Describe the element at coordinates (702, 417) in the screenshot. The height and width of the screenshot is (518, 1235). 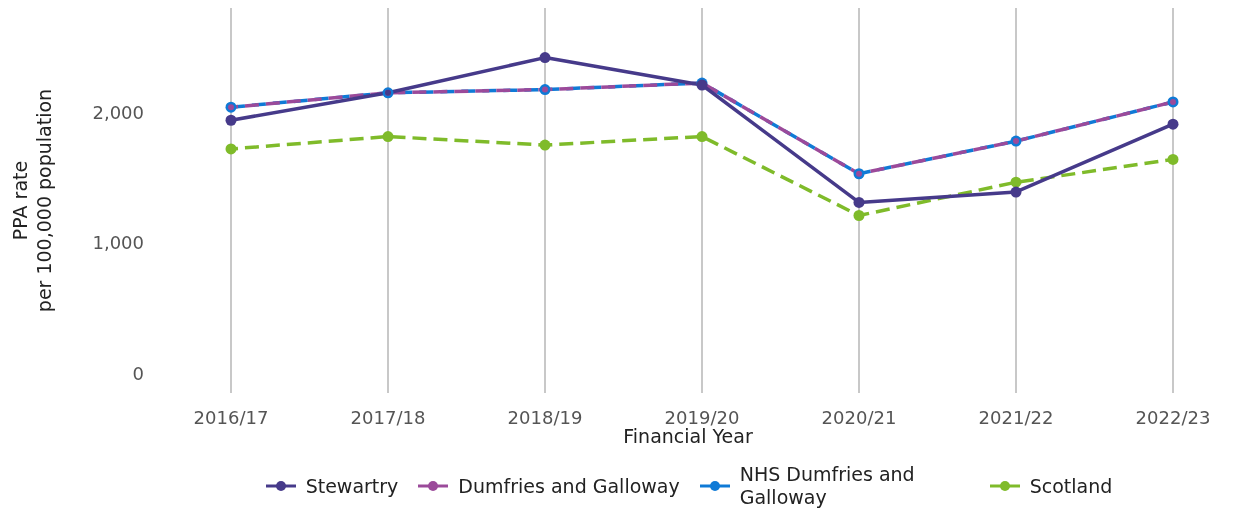
I see `x-tick-label: 2019/20` at that location.